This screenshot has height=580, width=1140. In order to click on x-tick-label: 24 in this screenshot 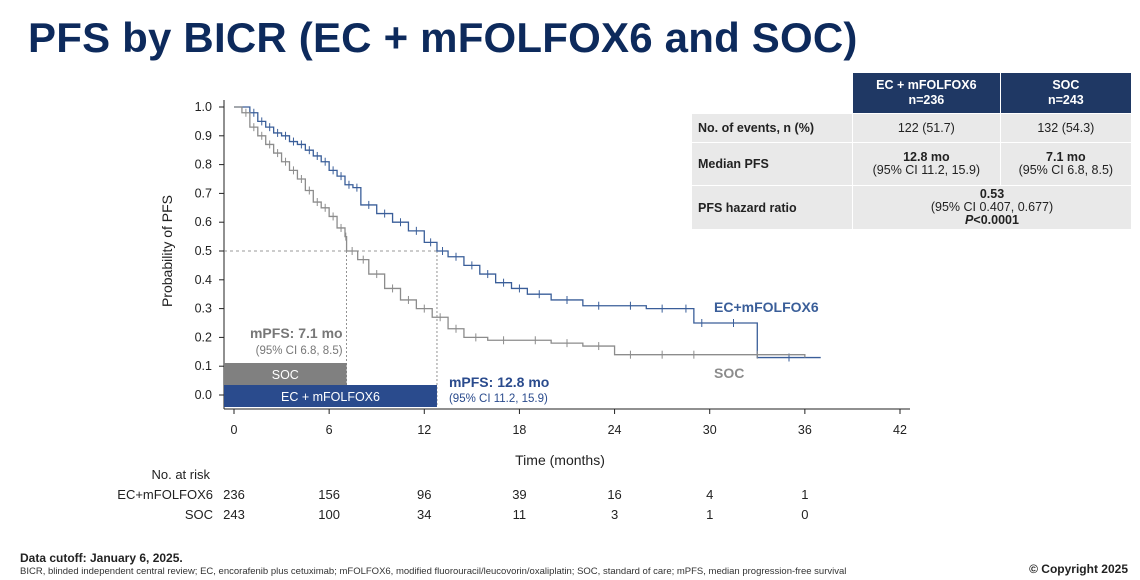, I will do `click(615, 430)`.